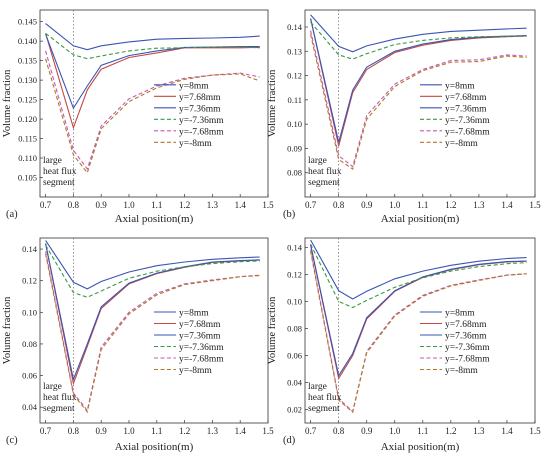 The image size is (550, 463). What do you see at coordinates (295, 382) in the screenshot?
I see `y-tick-label: 0.04` at bounding box center [295, 382].